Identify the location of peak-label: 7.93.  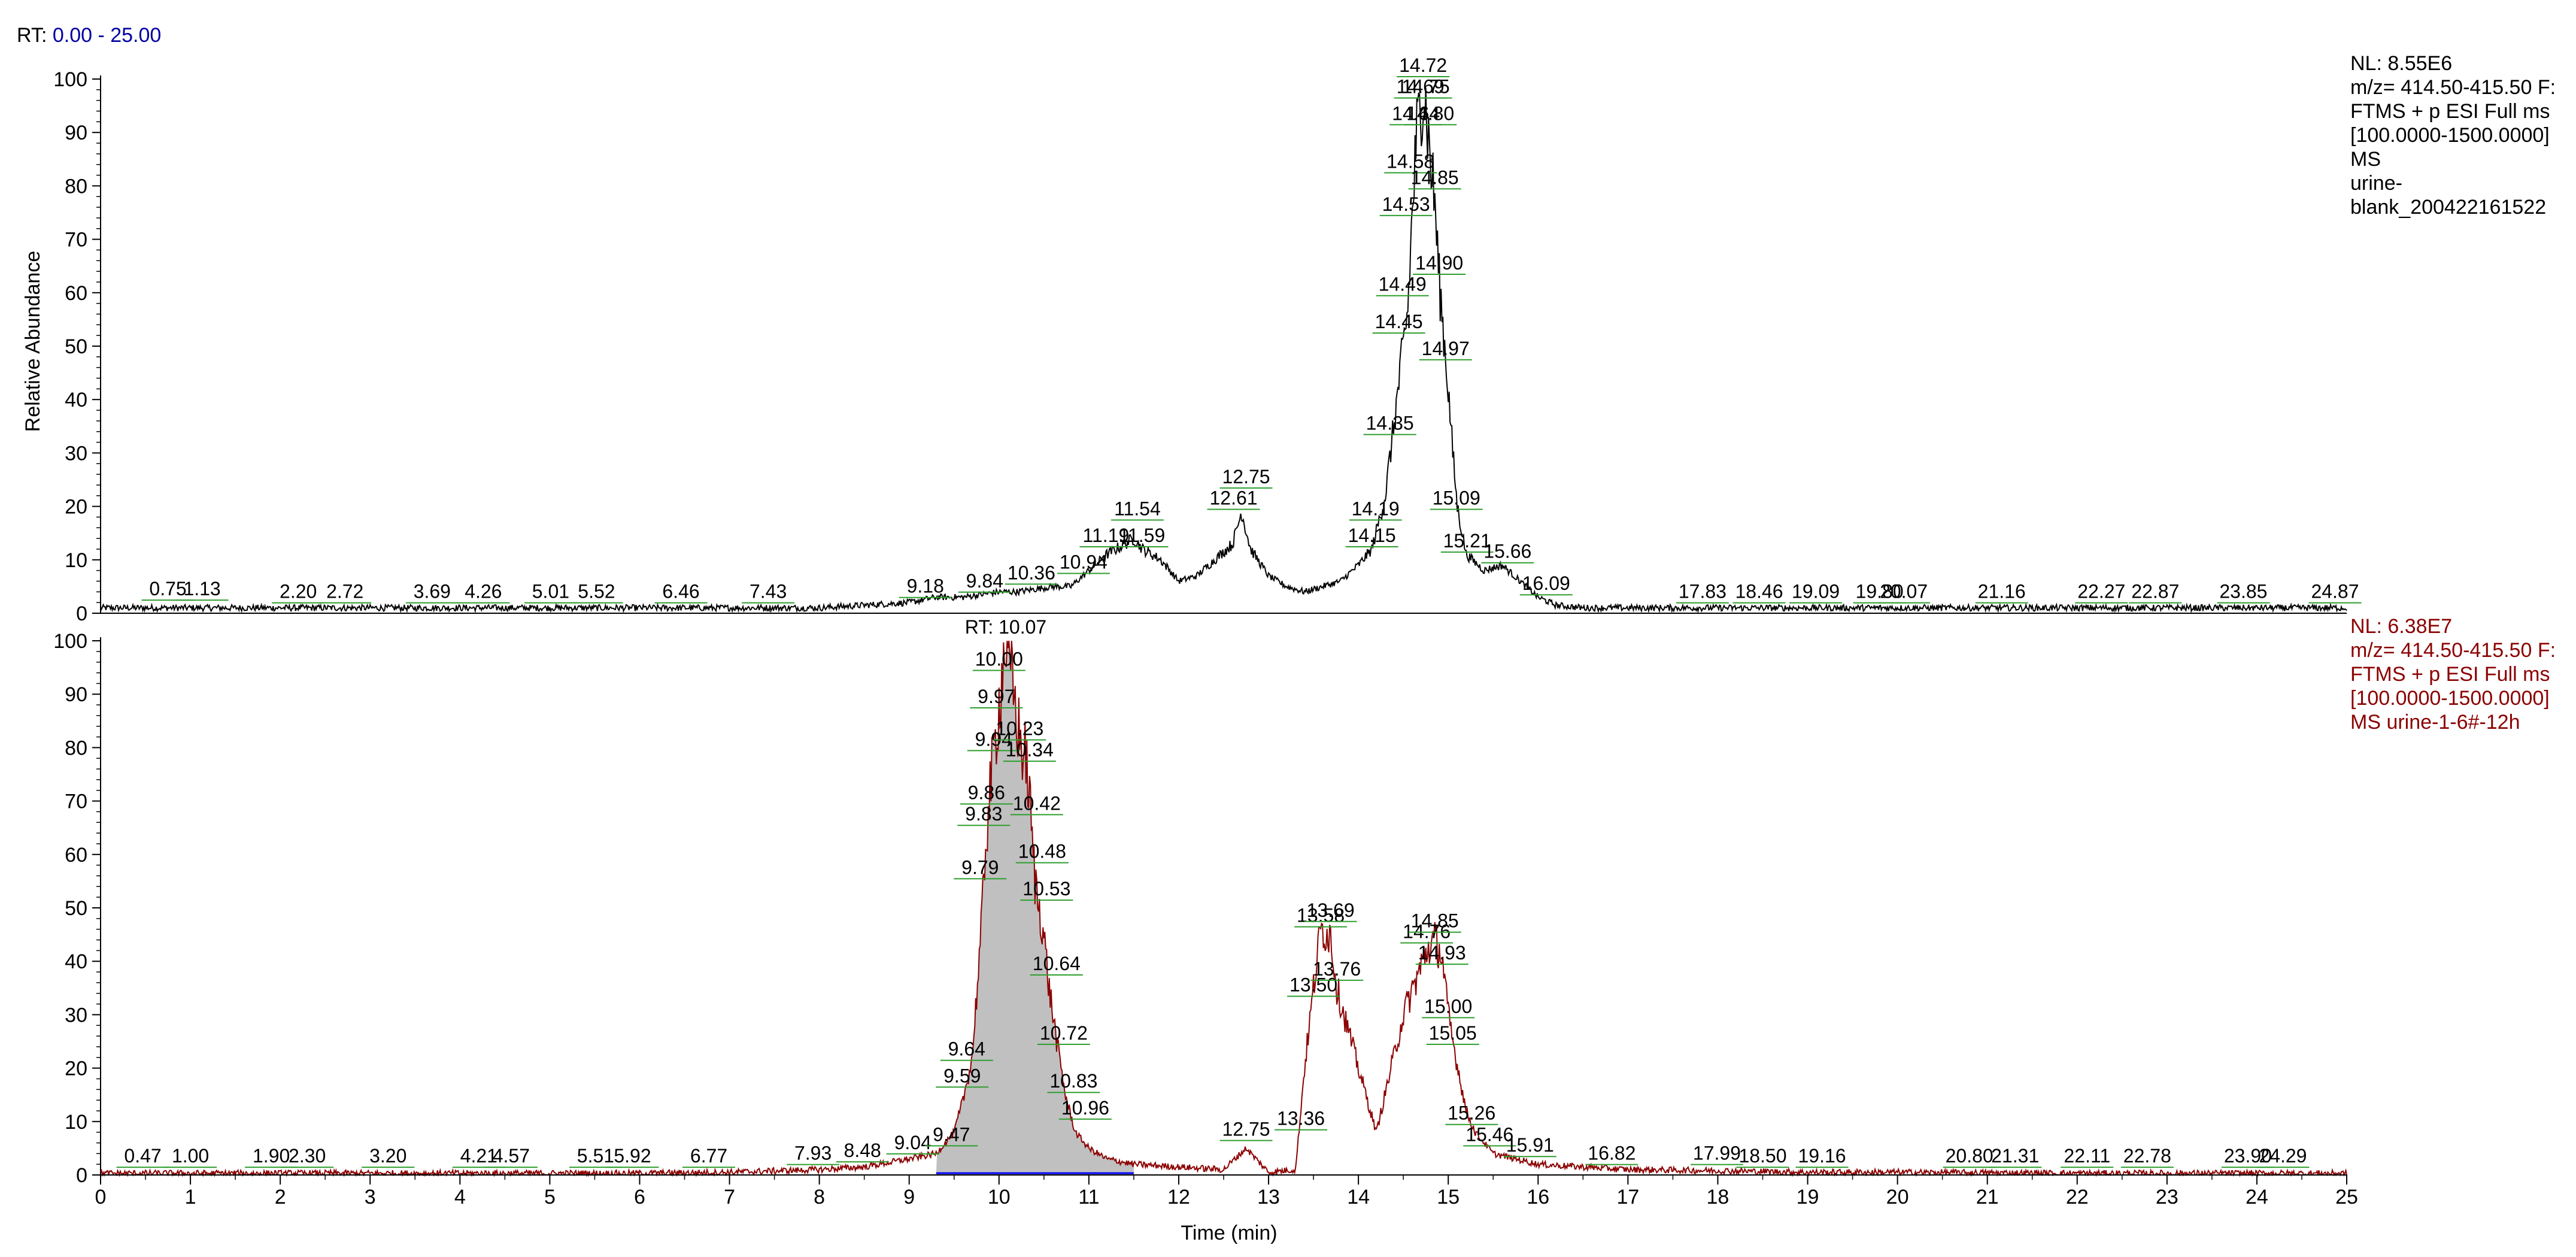
(813, 1153).